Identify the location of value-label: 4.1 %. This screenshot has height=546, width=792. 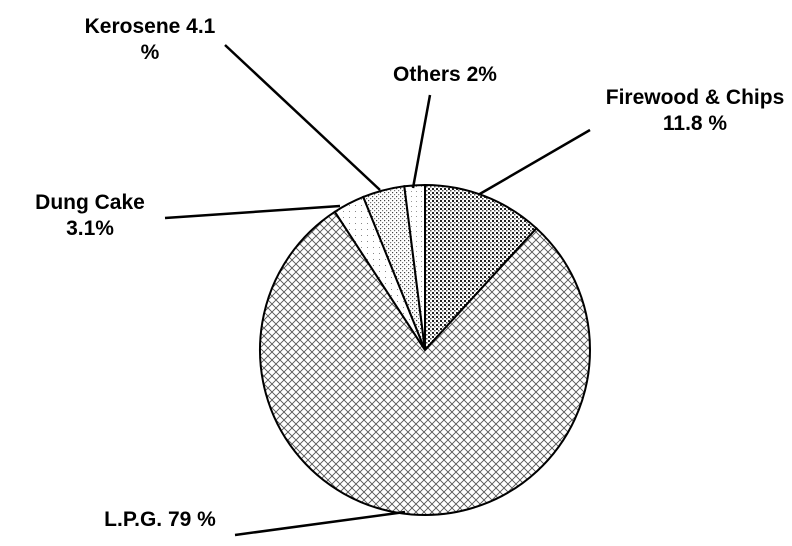
(178, 39).